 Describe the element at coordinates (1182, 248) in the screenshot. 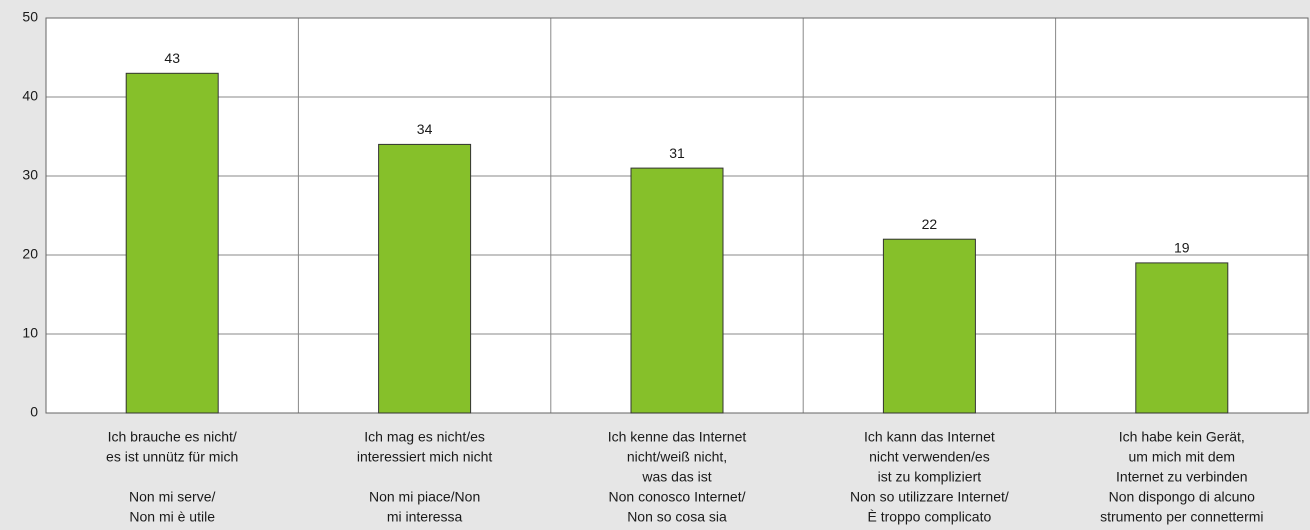

I see `data-label: 19` at that location.